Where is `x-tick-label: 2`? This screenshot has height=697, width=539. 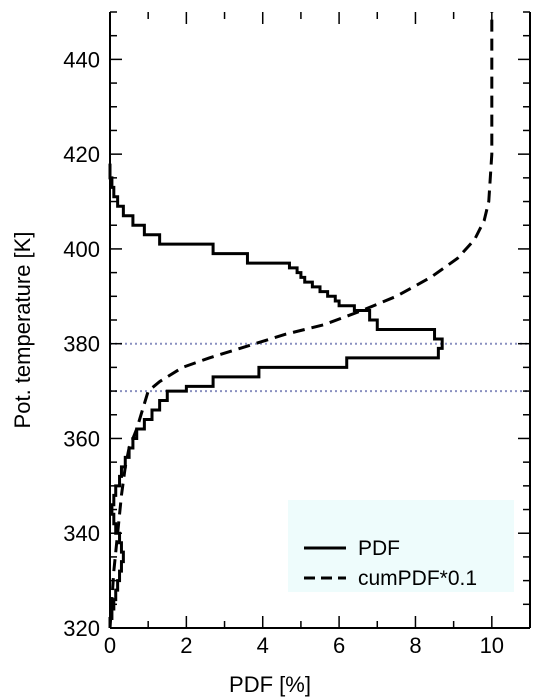
x-tick-label: 2 is located at coordinates (186, 645).